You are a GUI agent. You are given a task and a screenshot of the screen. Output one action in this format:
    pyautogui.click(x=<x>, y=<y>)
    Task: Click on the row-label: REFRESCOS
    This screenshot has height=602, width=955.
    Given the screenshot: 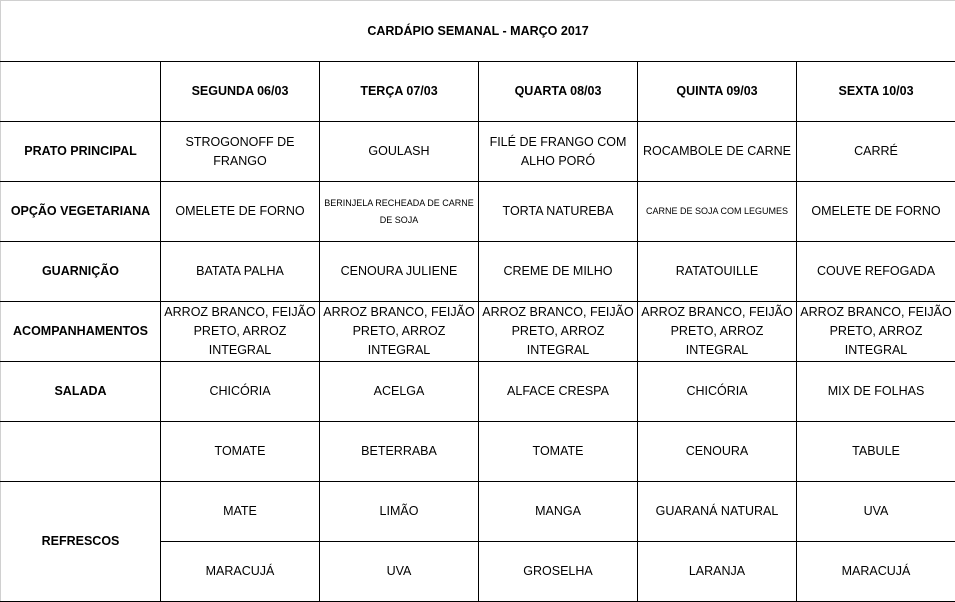 What is the action you would take?
    pyautogui.click(x=81, y=542)
    